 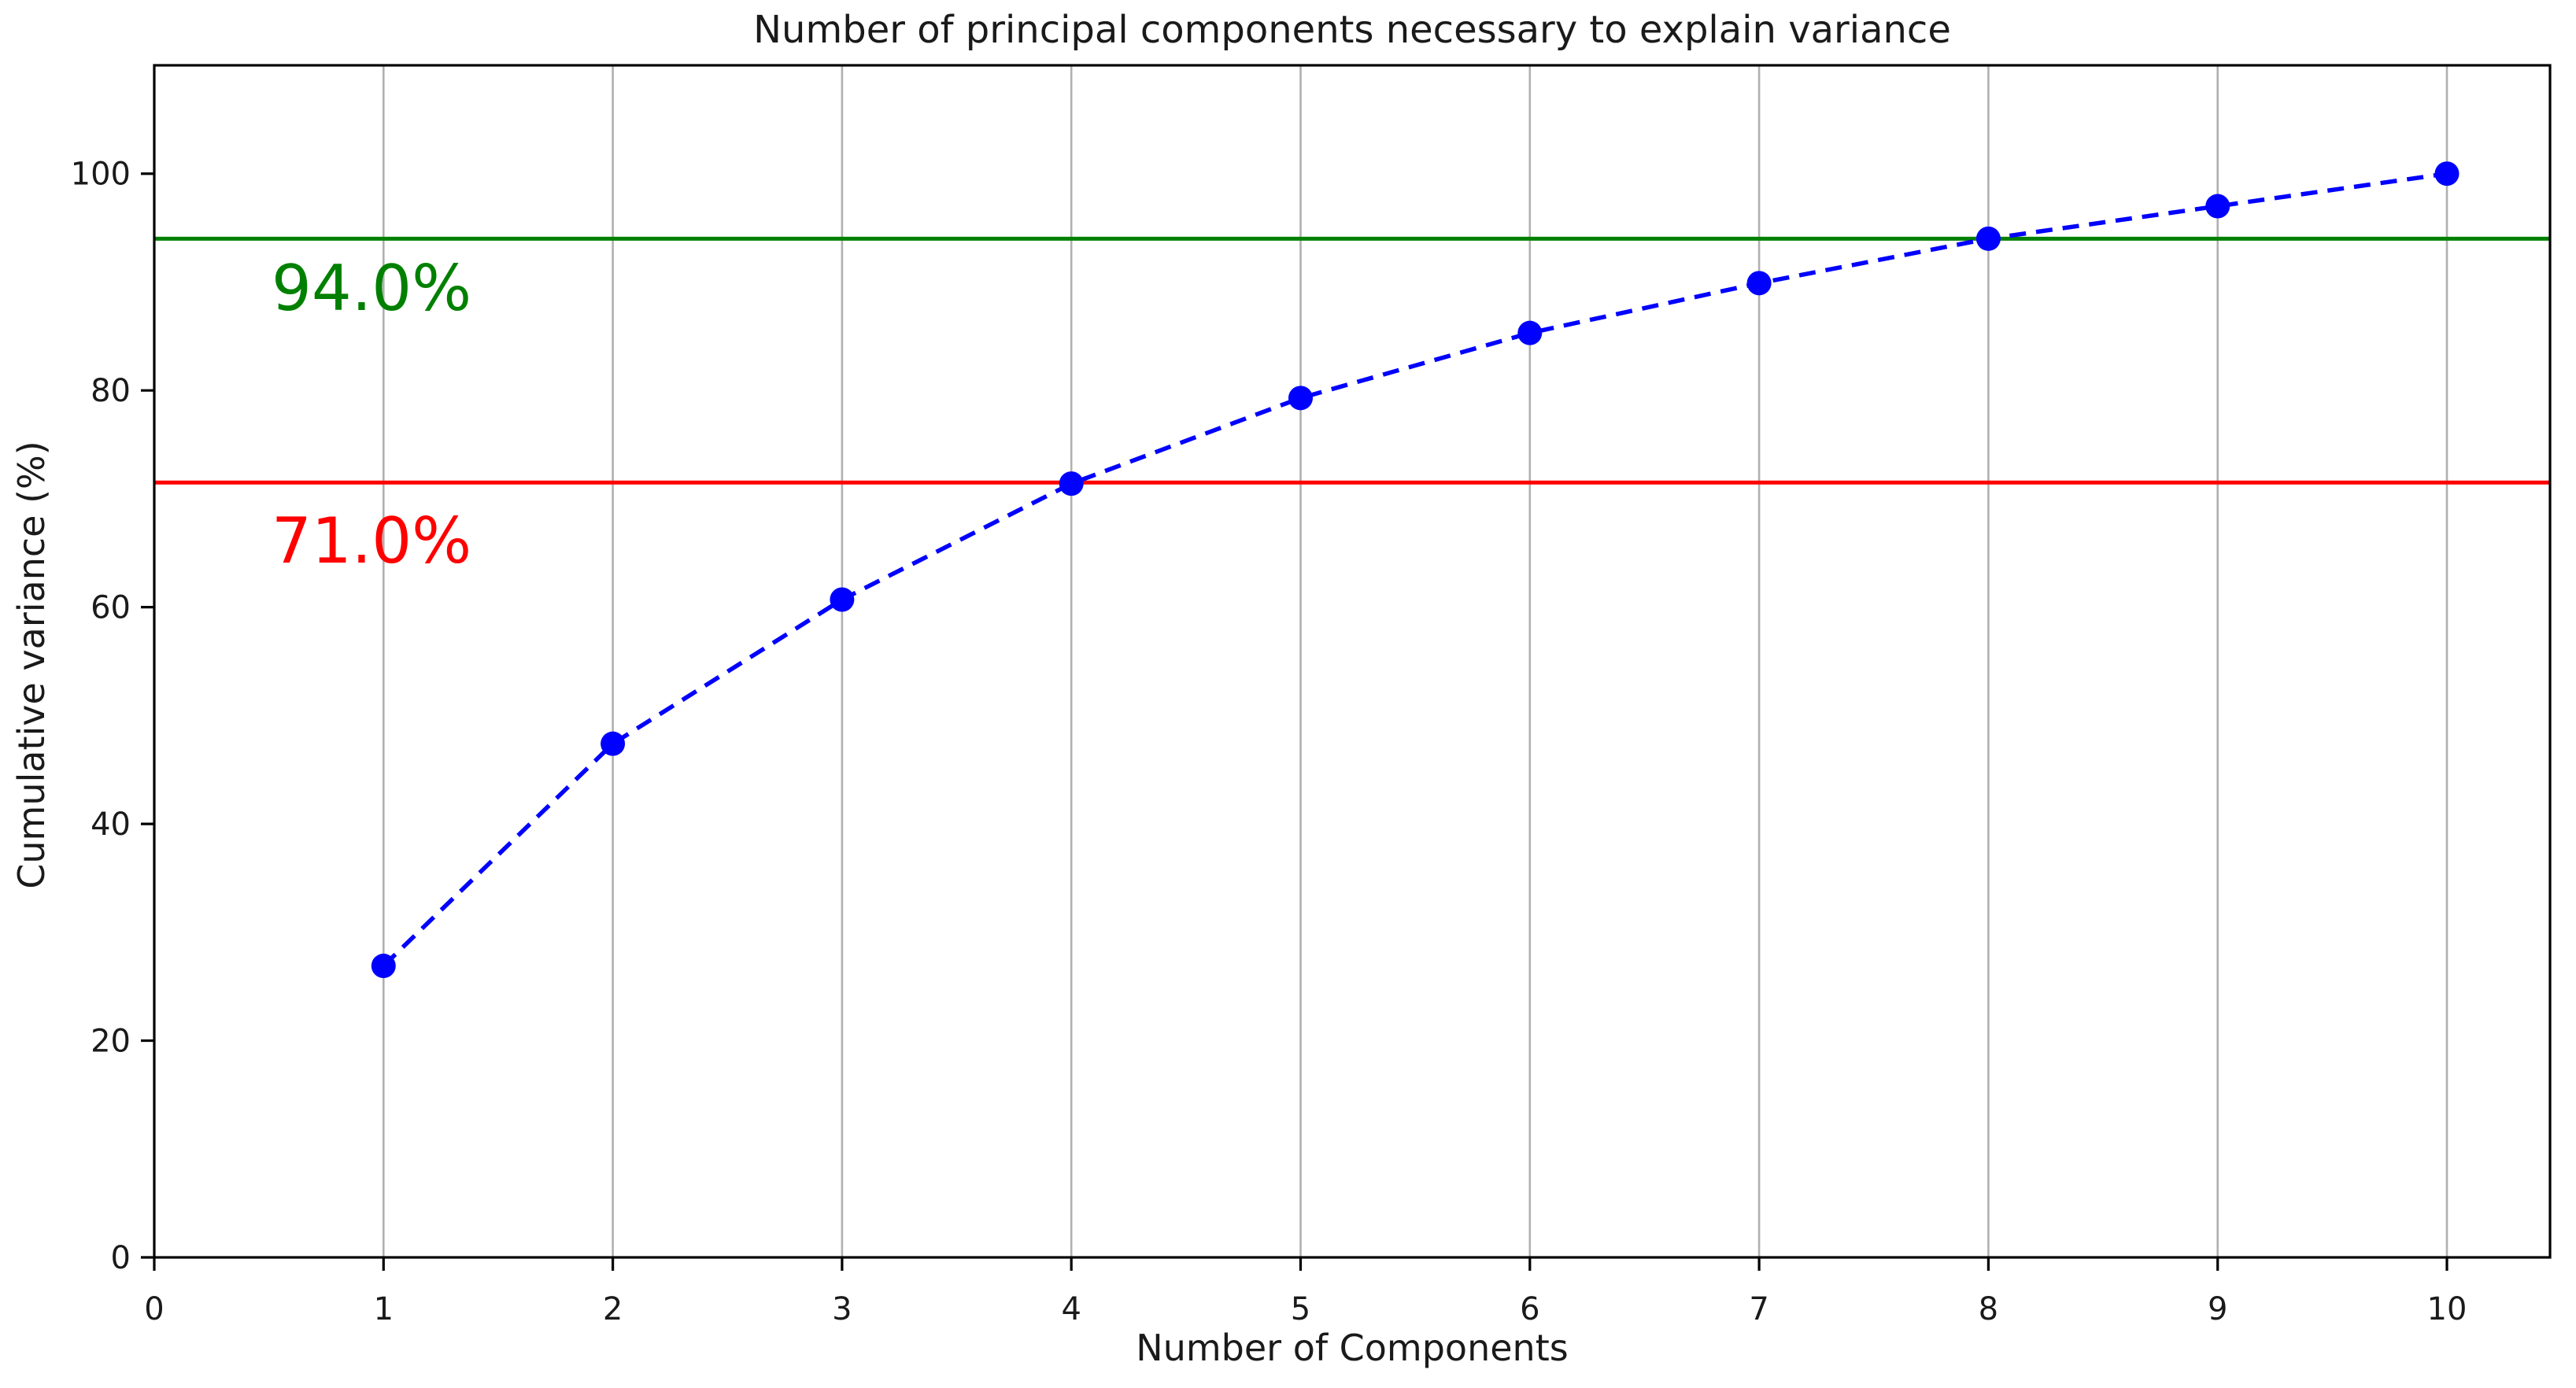 I want to click on y-tick-label-100: 100, so click(x=101, y=175).